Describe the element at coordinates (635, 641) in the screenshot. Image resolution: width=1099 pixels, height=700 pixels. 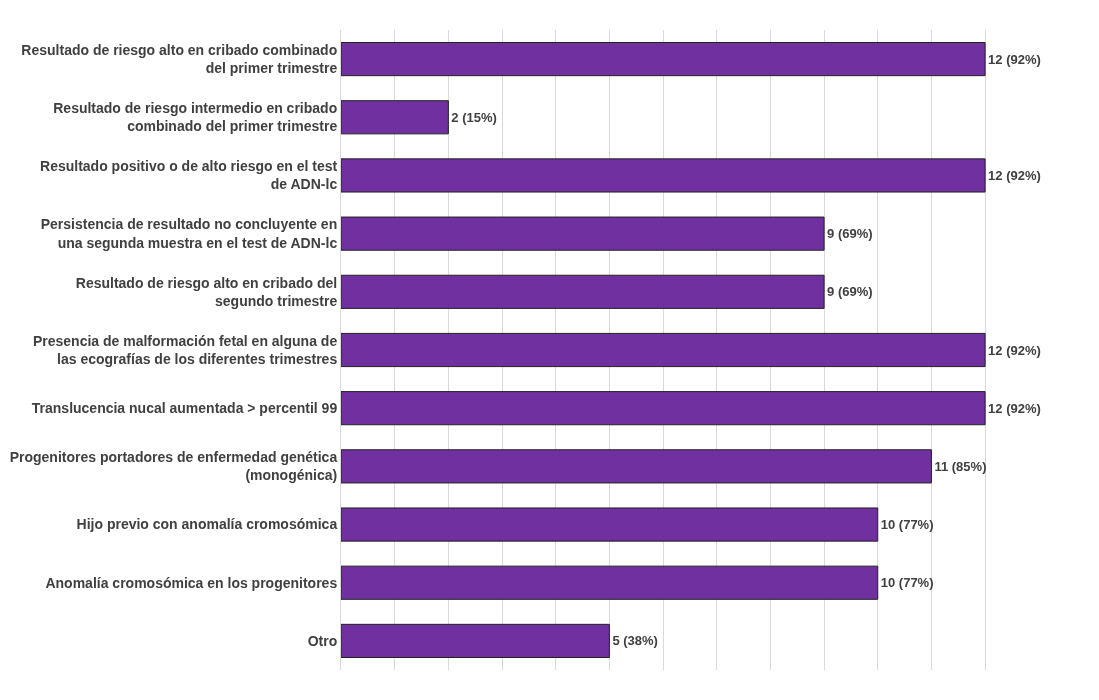
I see `data-label: 5 (38%)` at that location.